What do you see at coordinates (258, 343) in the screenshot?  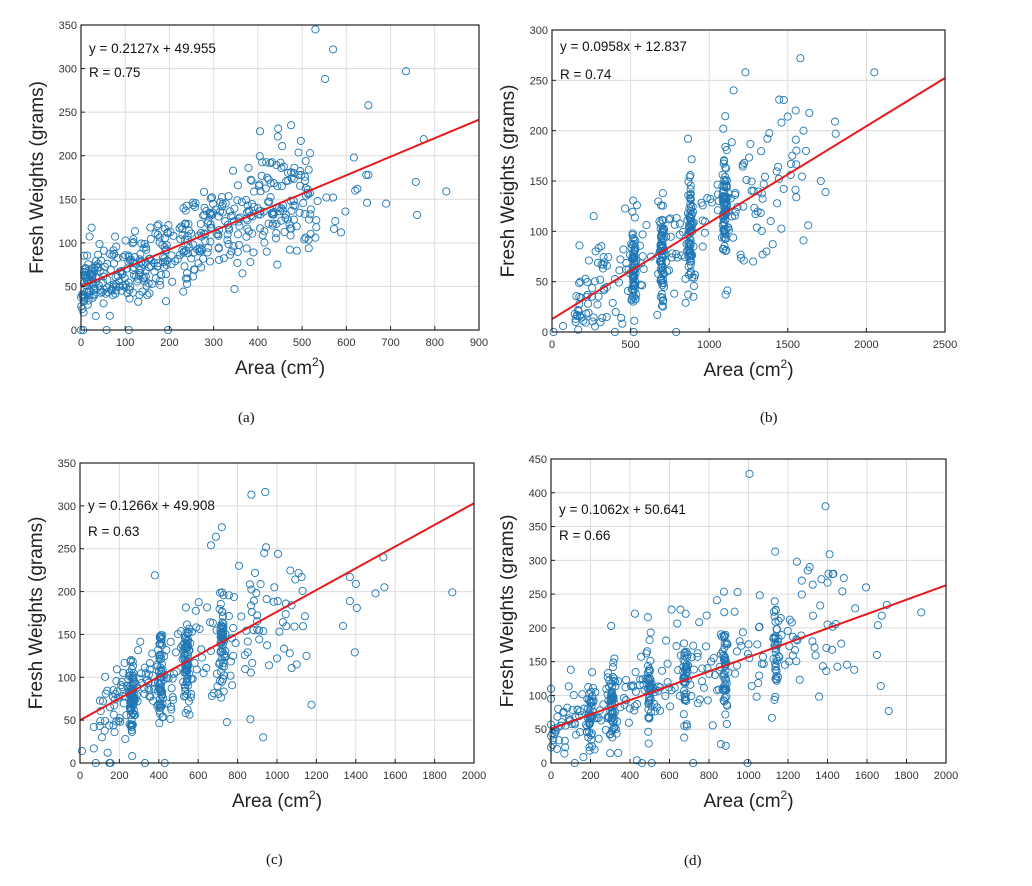 I see `x-tick-label: 400` at bounding box center [258, 343].